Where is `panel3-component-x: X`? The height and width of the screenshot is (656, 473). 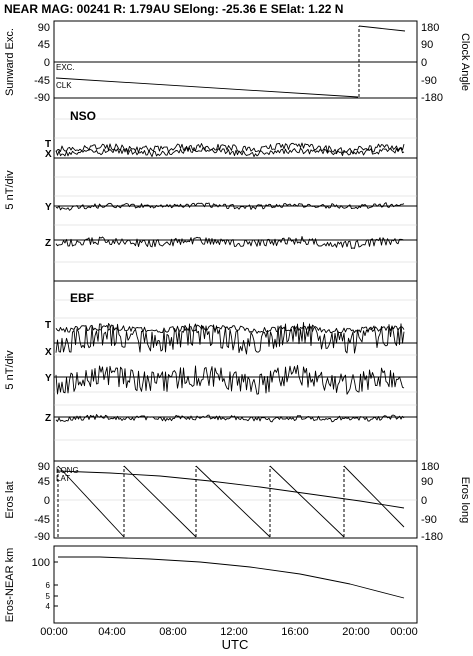
panel3-component-x: X is located at coordinates (48, 352).